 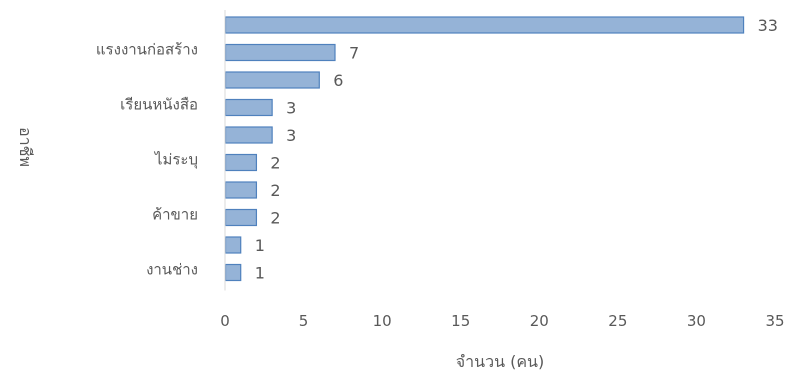 What do you see at coordinates (172, 270) in the screenshot?
I see `category-label: งานช่าง` at bounding box center [172, 270].